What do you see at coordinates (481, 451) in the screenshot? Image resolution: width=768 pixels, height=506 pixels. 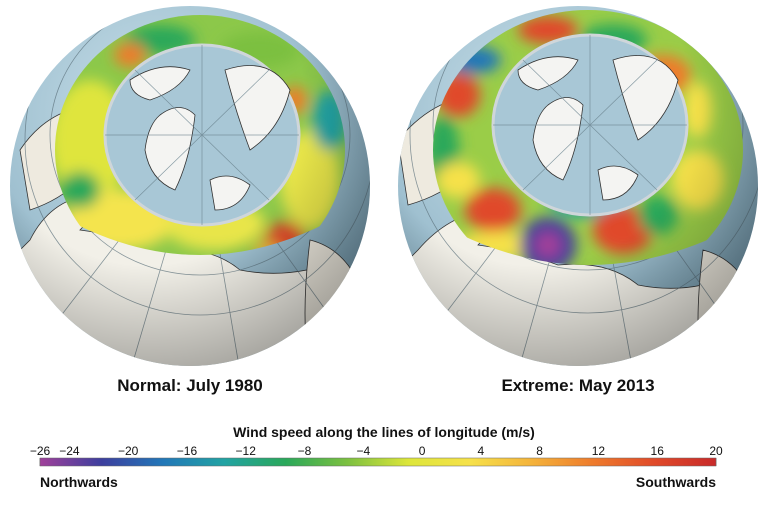 I see `colorbar-tick-label: 4` at bounding box center [481, 451].